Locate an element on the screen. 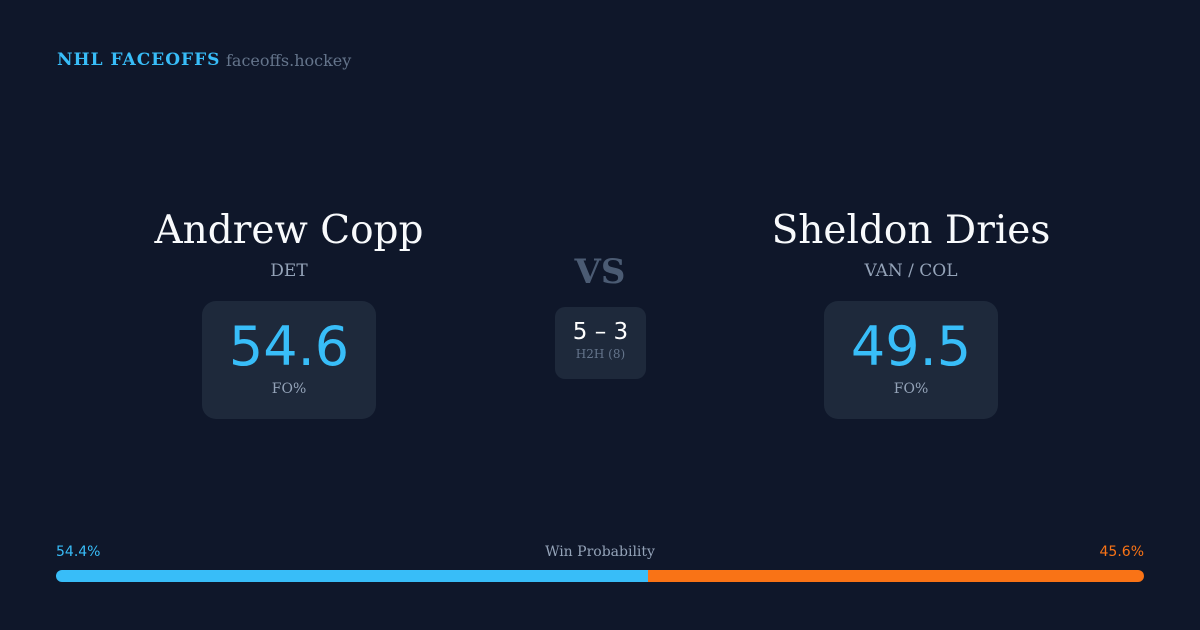  h2h-label: H2H (8) is located at coordinates (600, 354).